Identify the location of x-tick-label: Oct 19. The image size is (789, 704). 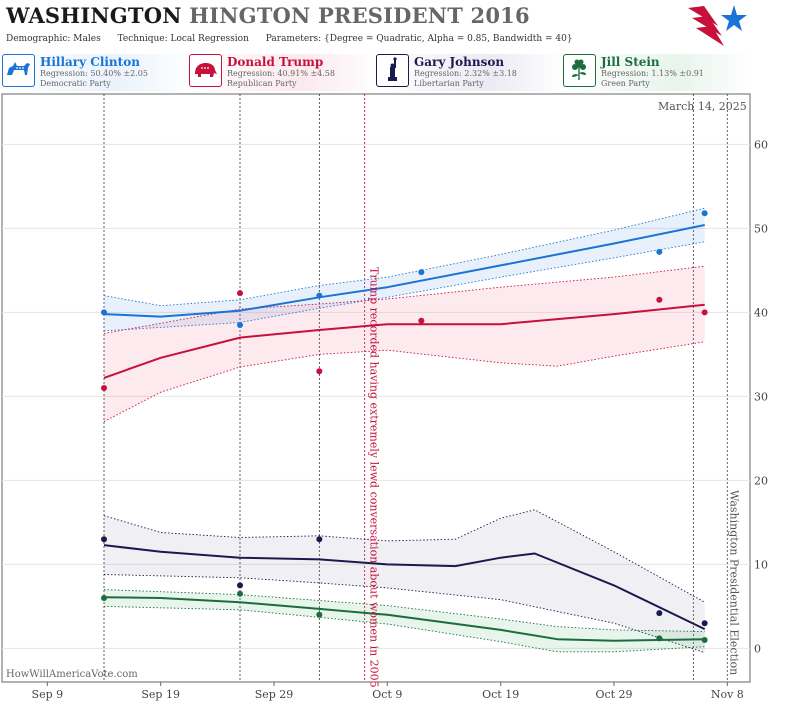
(500, 694).